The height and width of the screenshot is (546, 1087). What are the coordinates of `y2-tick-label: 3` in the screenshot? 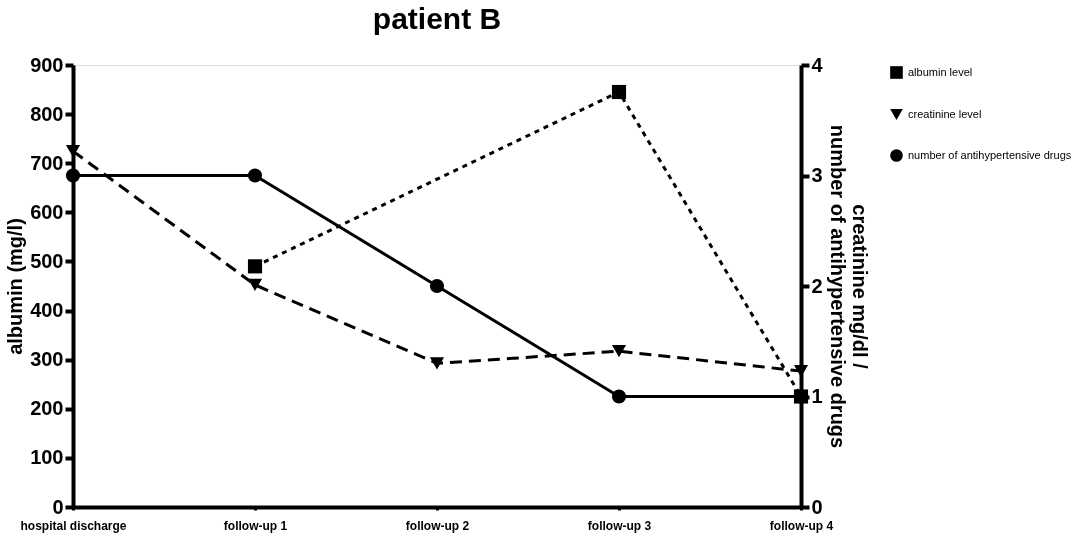 It's located at (817, 175).